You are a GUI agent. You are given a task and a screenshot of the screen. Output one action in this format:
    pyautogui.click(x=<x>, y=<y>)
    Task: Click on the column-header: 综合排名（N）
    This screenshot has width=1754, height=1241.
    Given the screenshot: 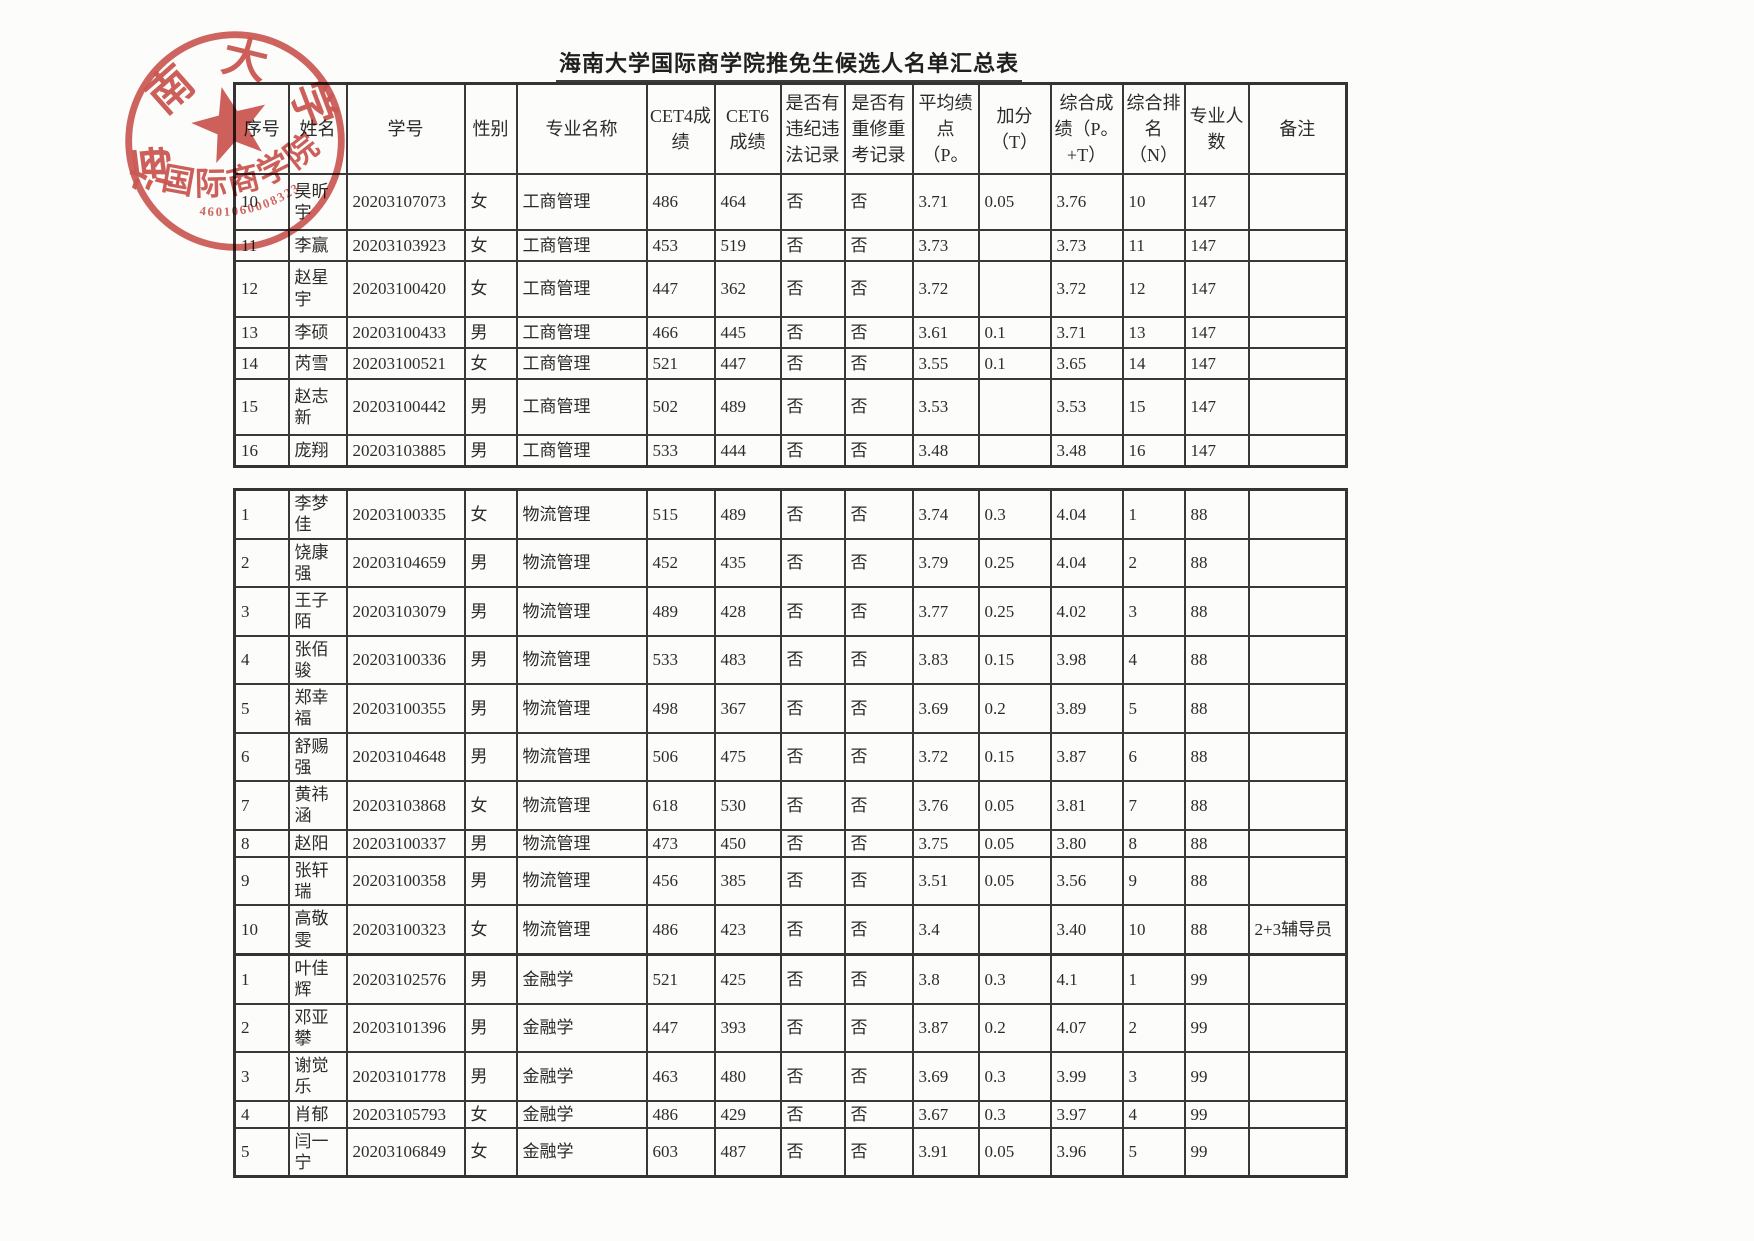 What is the action you would take?
    pyautogui.click(x=1153, y=128)
    